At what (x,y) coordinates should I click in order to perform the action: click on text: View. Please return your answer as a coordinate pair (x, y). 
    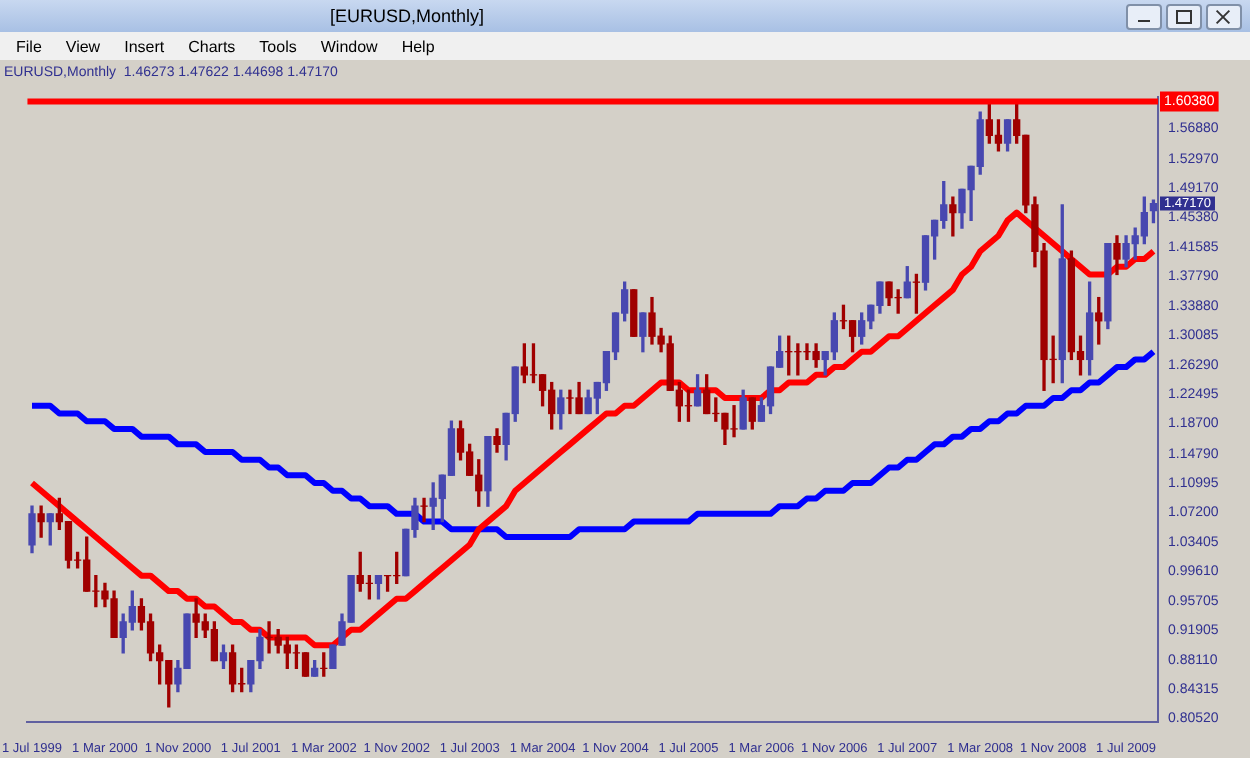
    Looking at the image, I should click on (83, 46).